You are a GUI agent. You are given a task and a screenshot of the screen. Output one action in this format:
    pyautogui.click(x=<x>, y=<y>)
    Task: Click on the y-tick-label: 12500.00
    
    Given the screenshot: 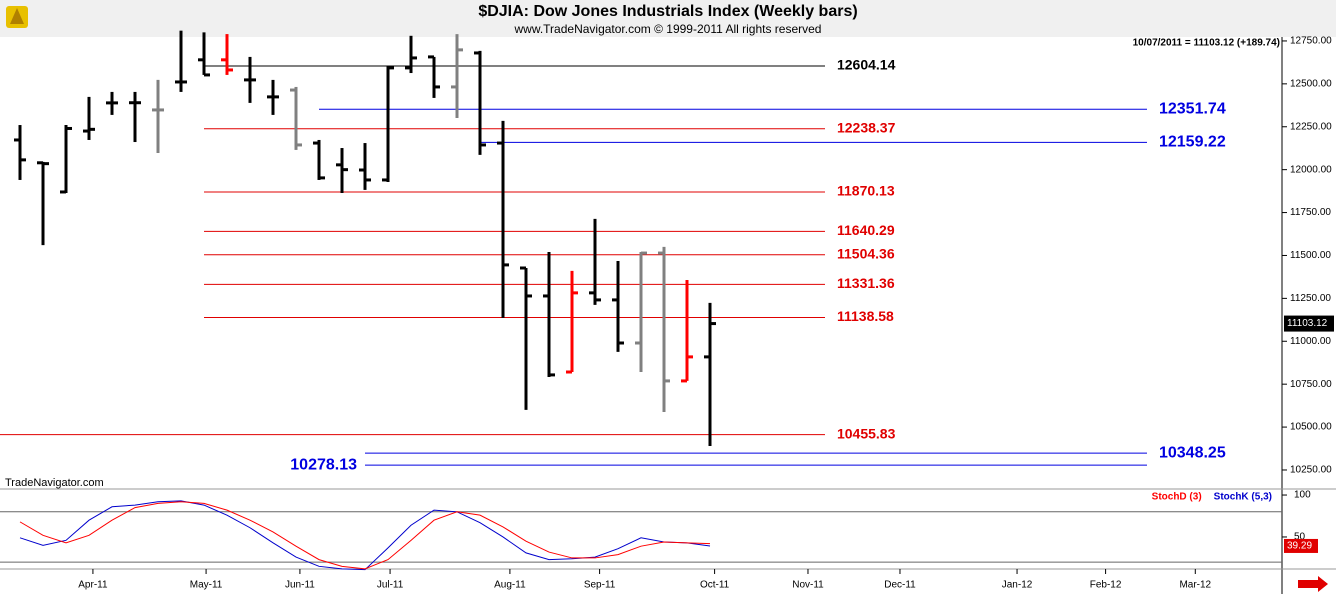 What is the action you would take?
    pyautogui.click(x=1311, y=83)
    